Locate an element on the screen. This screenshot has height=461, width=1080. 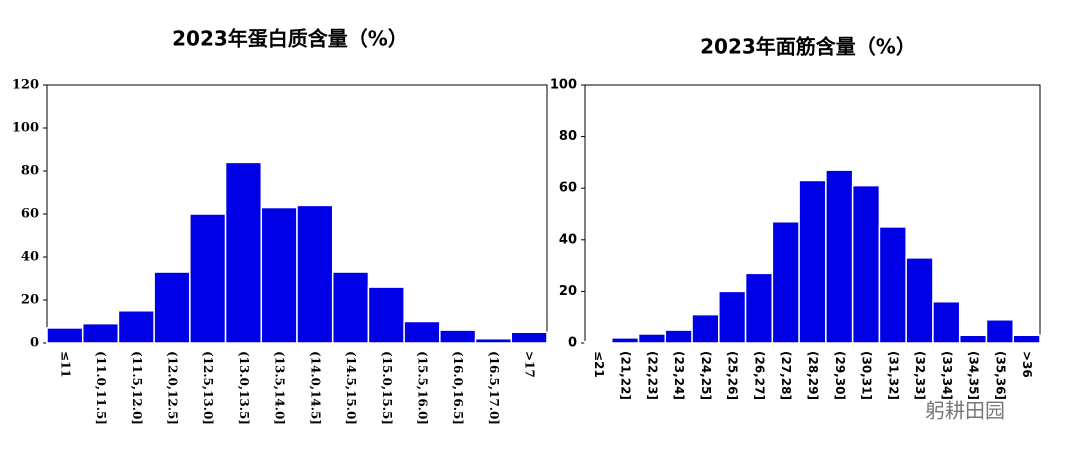
x-tick-label: (30,31] is located at coordinates (867, 375).